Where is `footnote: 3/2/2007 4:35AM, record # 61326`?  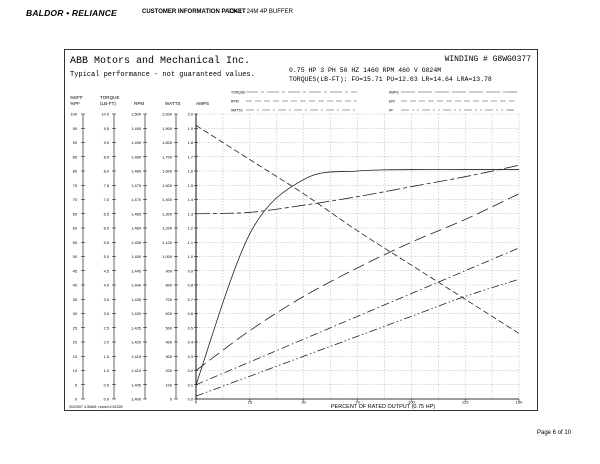
footnote: 3/2/2007 4:35AM, record # 61326 is located at coordinates (96, 407).